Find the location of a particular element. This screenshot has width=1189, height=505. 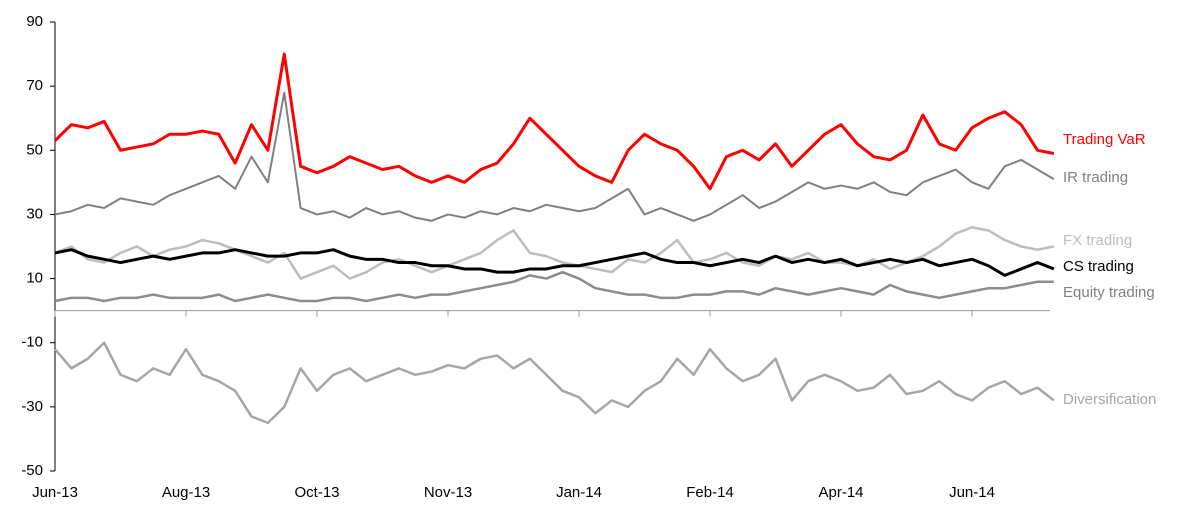

x-tick-label: Jun-14 is located at coordinates (972, 492).